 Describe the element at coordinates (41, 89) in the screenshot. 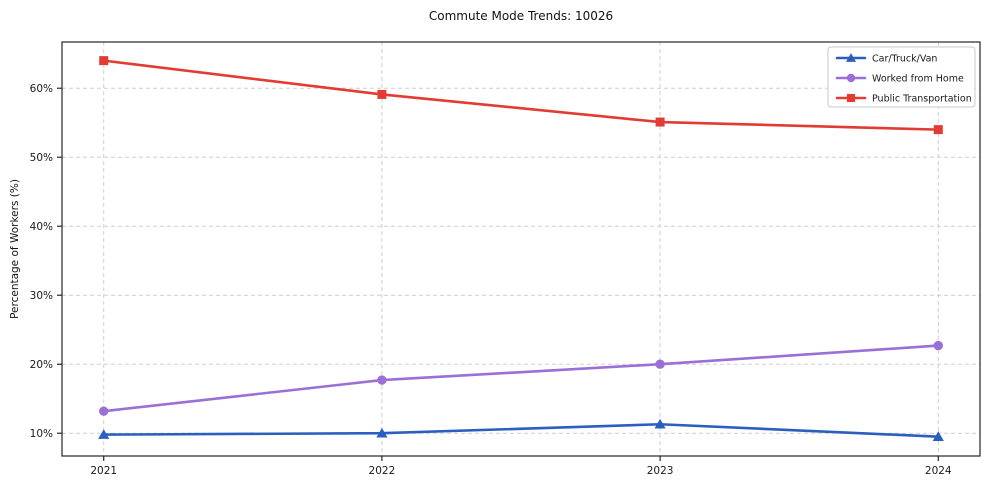

I see `y-tick-label: 60%` at that location.